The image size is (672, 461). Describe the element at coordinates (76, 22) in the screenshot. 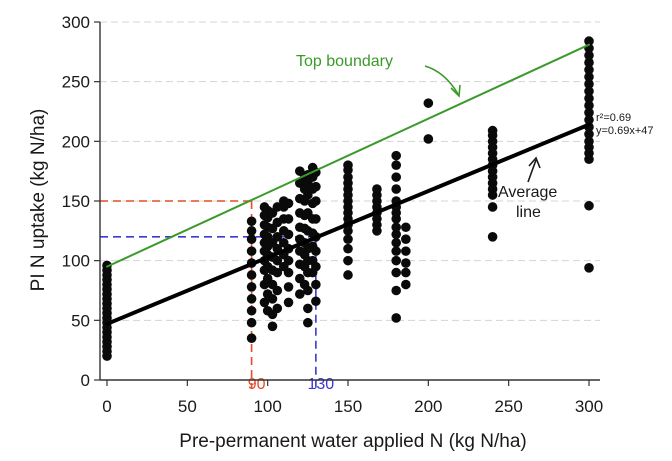

I see `y-tick-label: 300` at that location.